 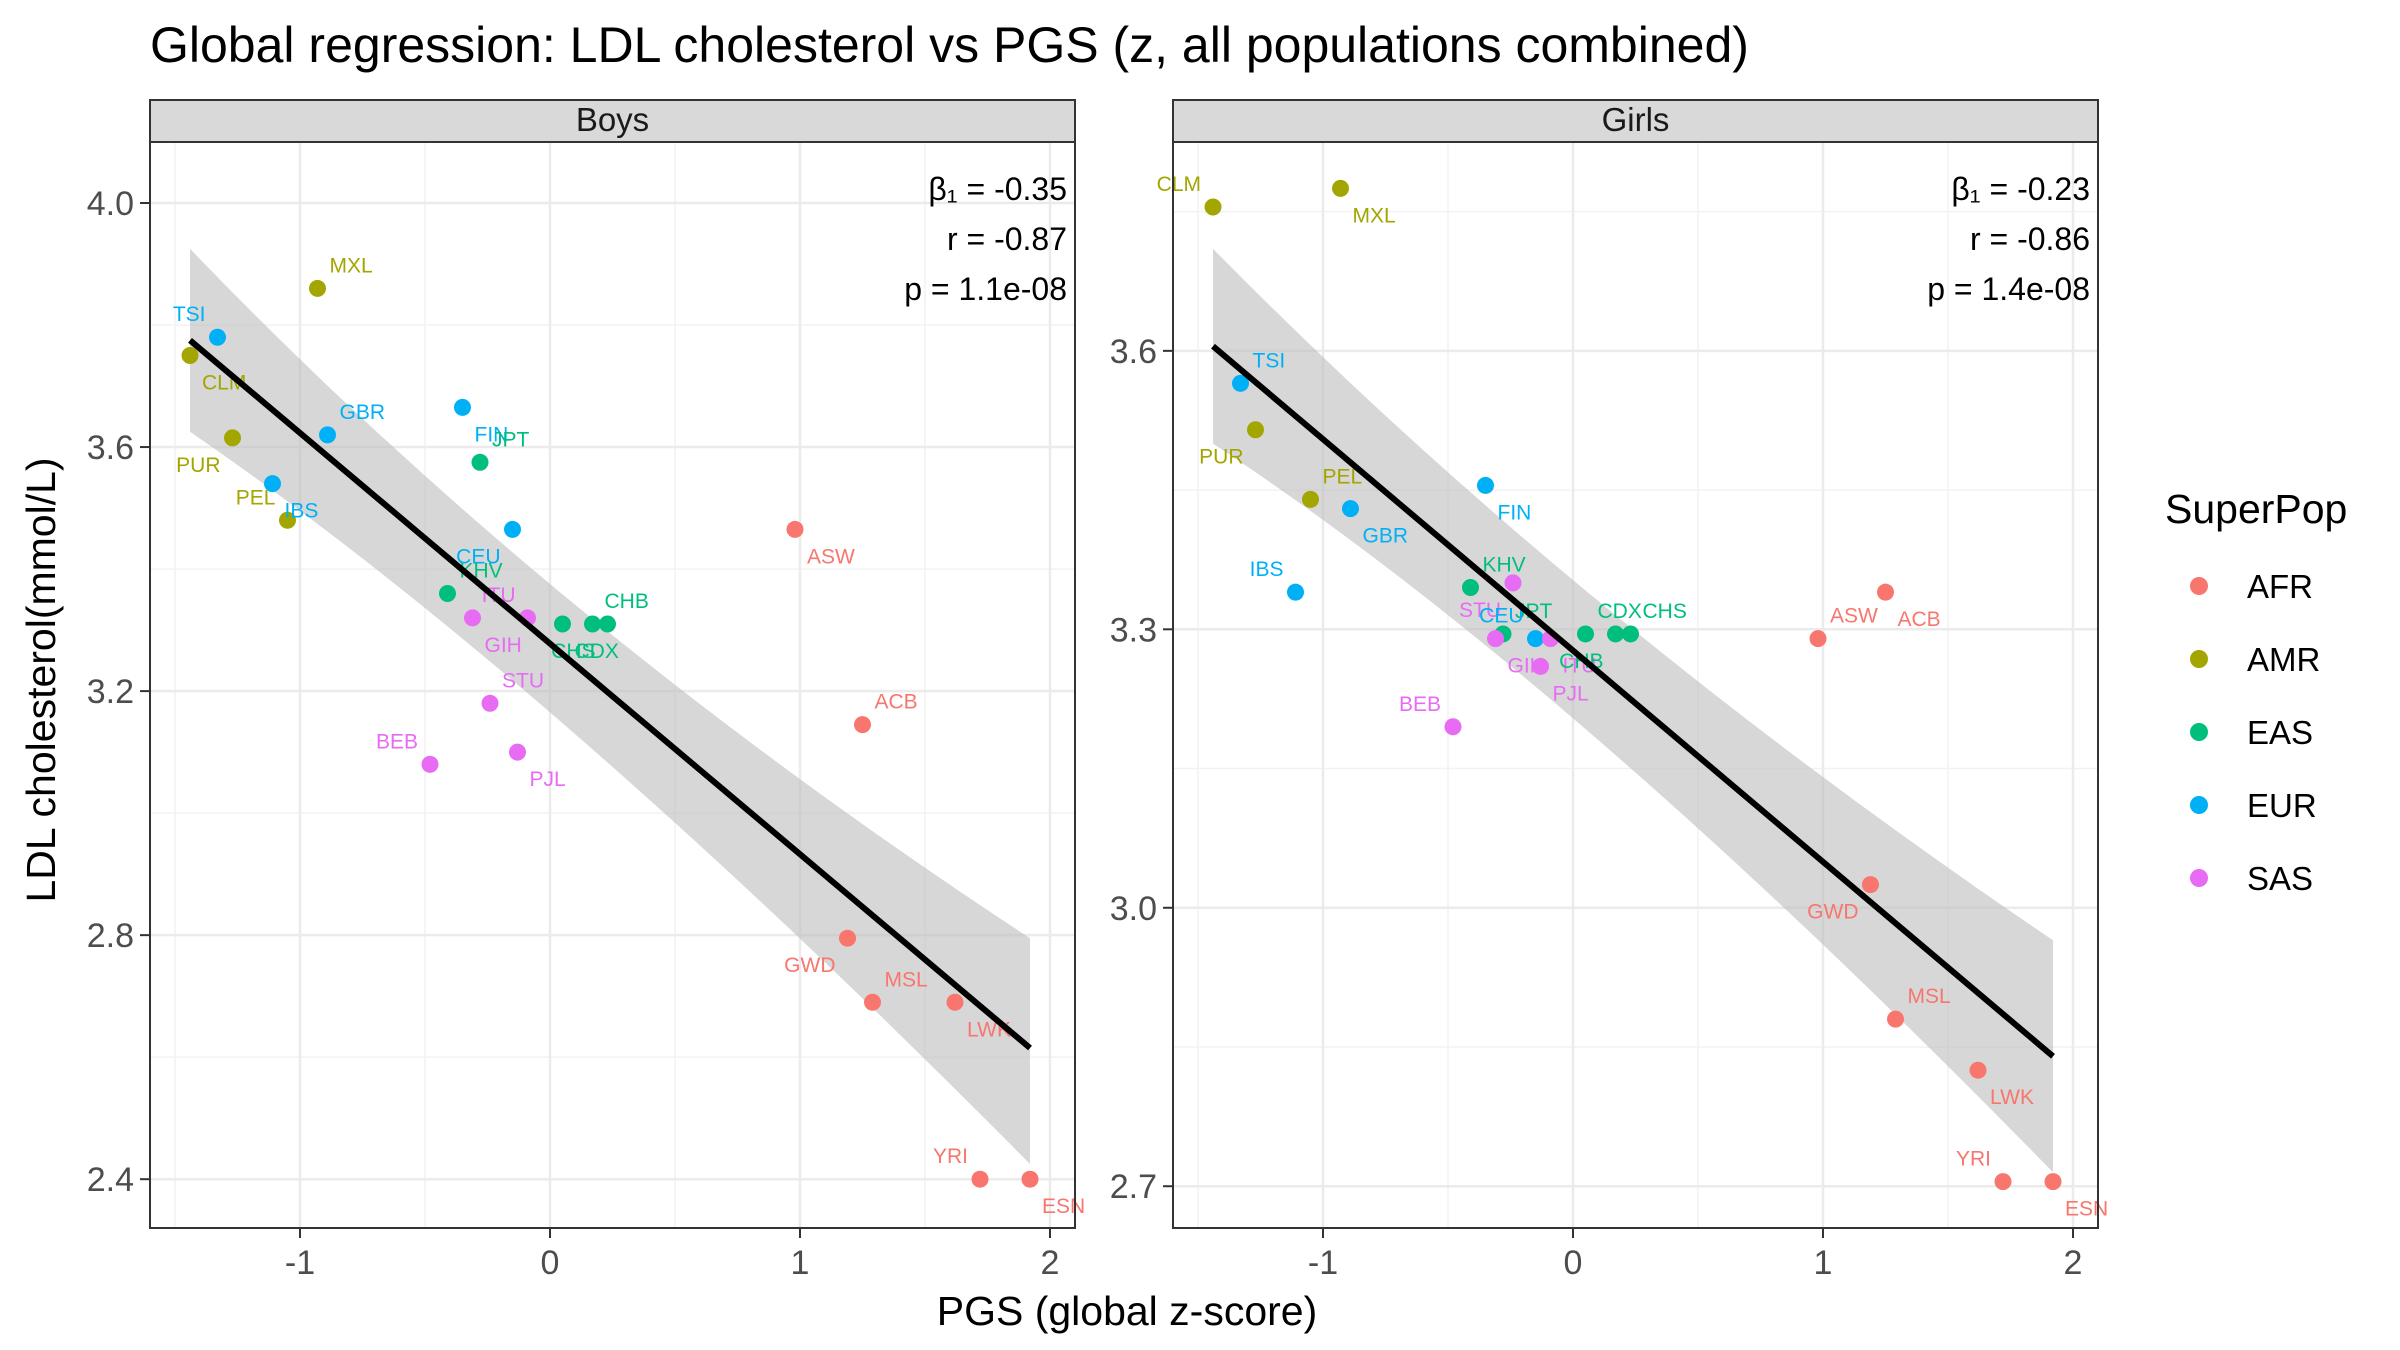 What do you see at coordinates (190, 356) in the screenshot?
I see `point-clm` at bounding box center [190, 356].